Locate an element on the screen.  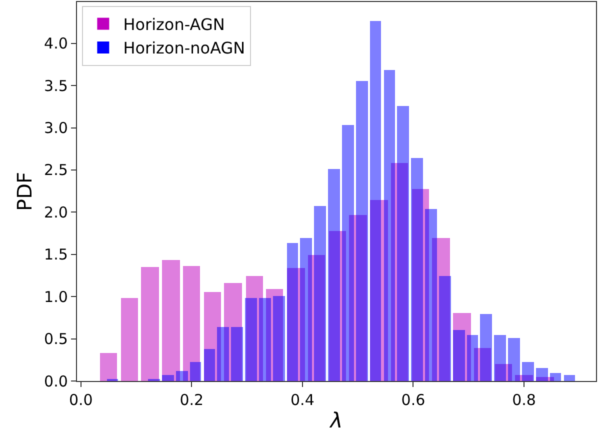
y-tick-label: 1.5 is located at coordinates (56, 255).